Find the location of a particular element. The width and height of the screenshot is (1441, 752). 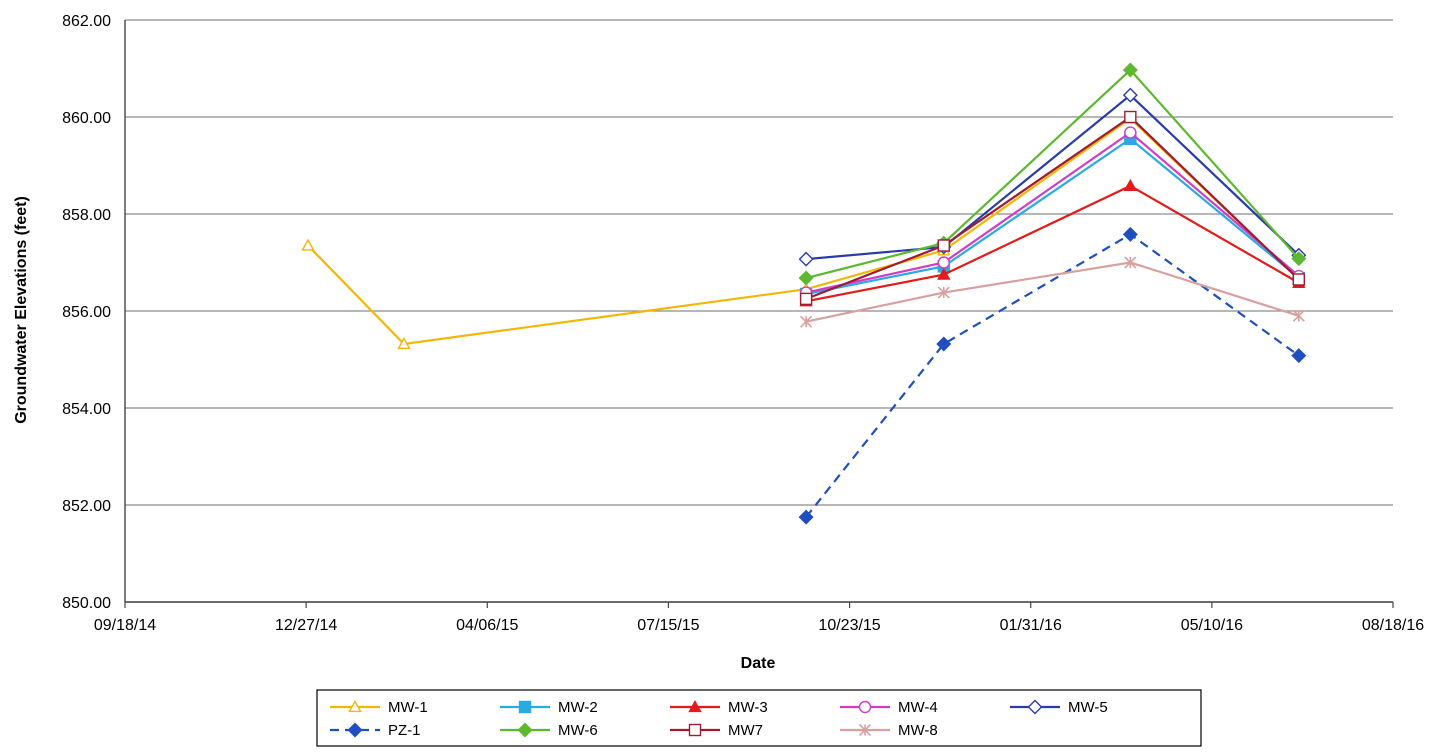

legend-label: MW-2 is located at coordinates (578, 707).